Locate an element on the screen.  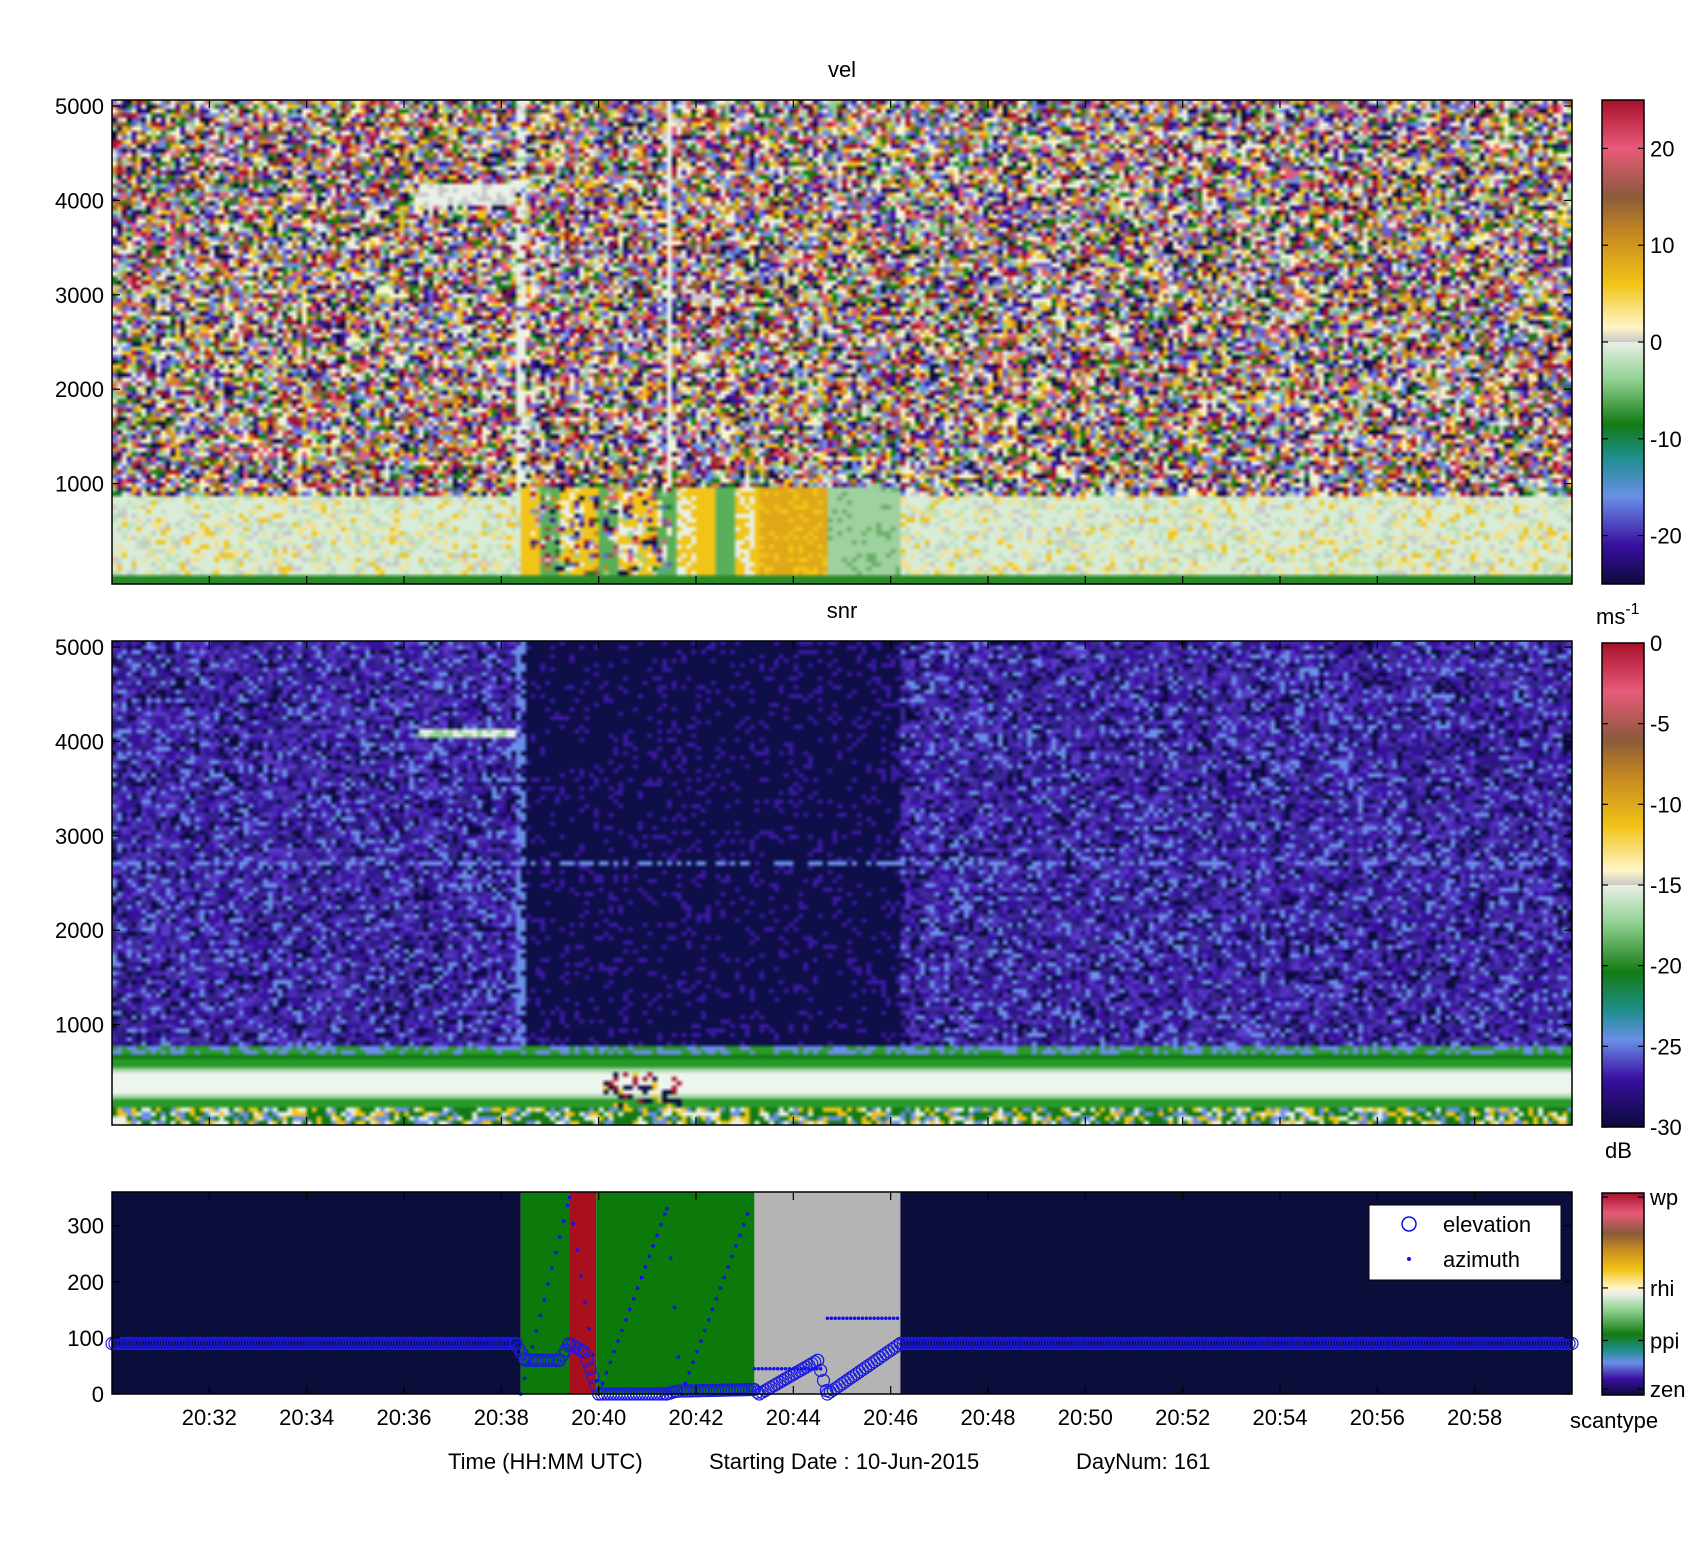
snr-title: snr is located at coordinates (842, 610).